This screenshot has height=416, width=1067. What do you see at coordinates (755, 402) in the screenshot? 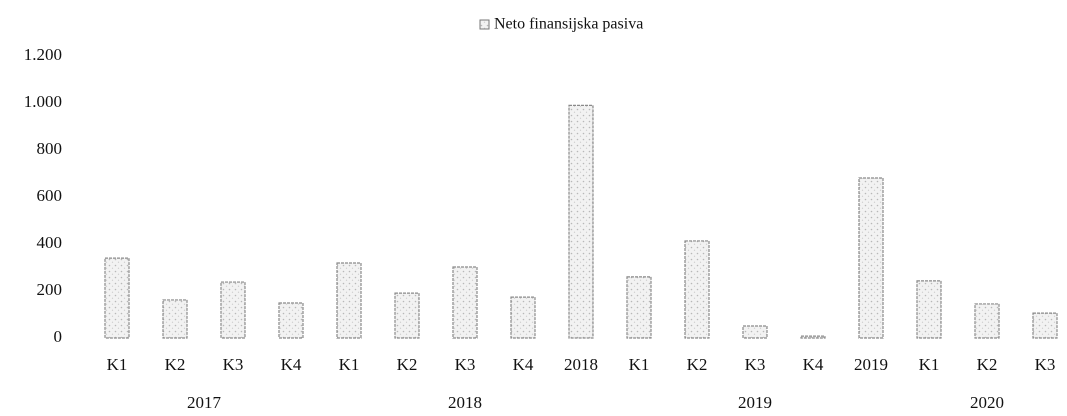
I see `group-label: 2019` at bounding box center [755, 402].